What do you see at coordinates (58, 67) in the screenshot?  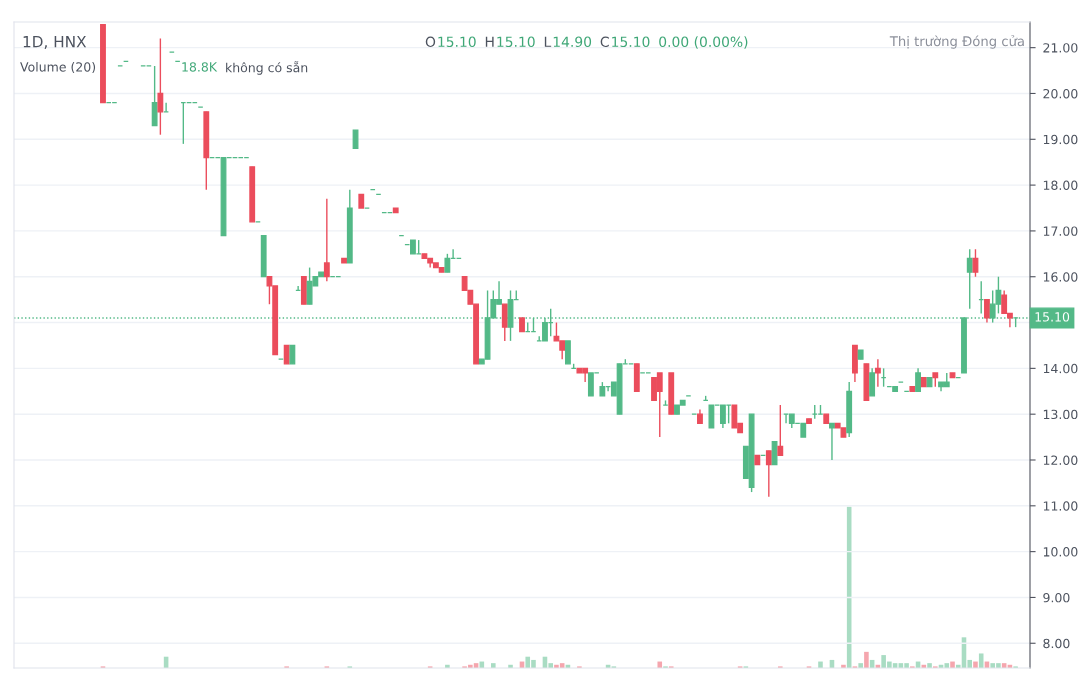 I see `annotation: Volume (20)` at bounding box center [58, 67].